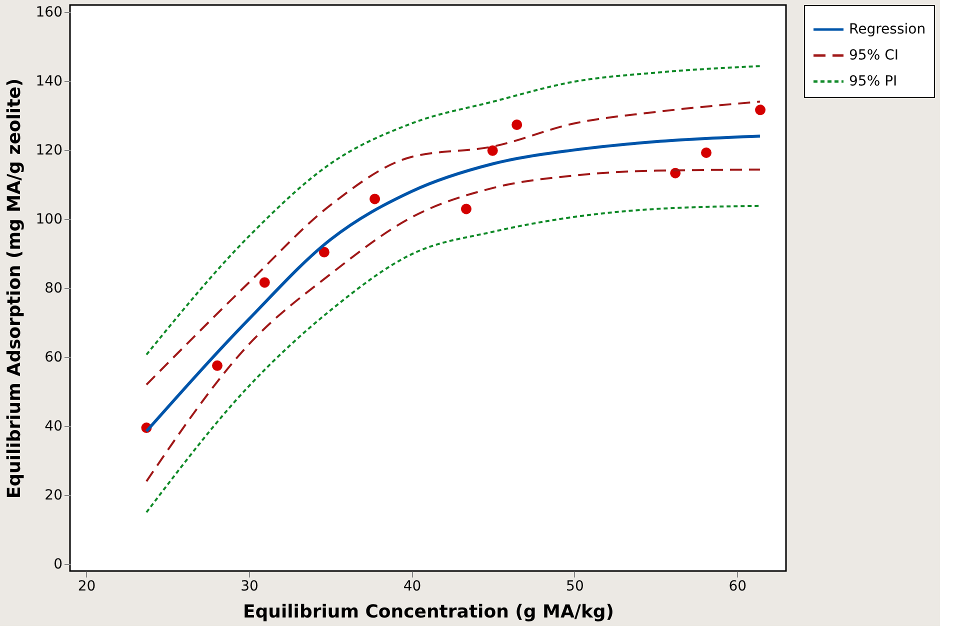 The width and height of the screenshot is (958, 644). I want to click on x-tick-label: 30, so click(249, 586).